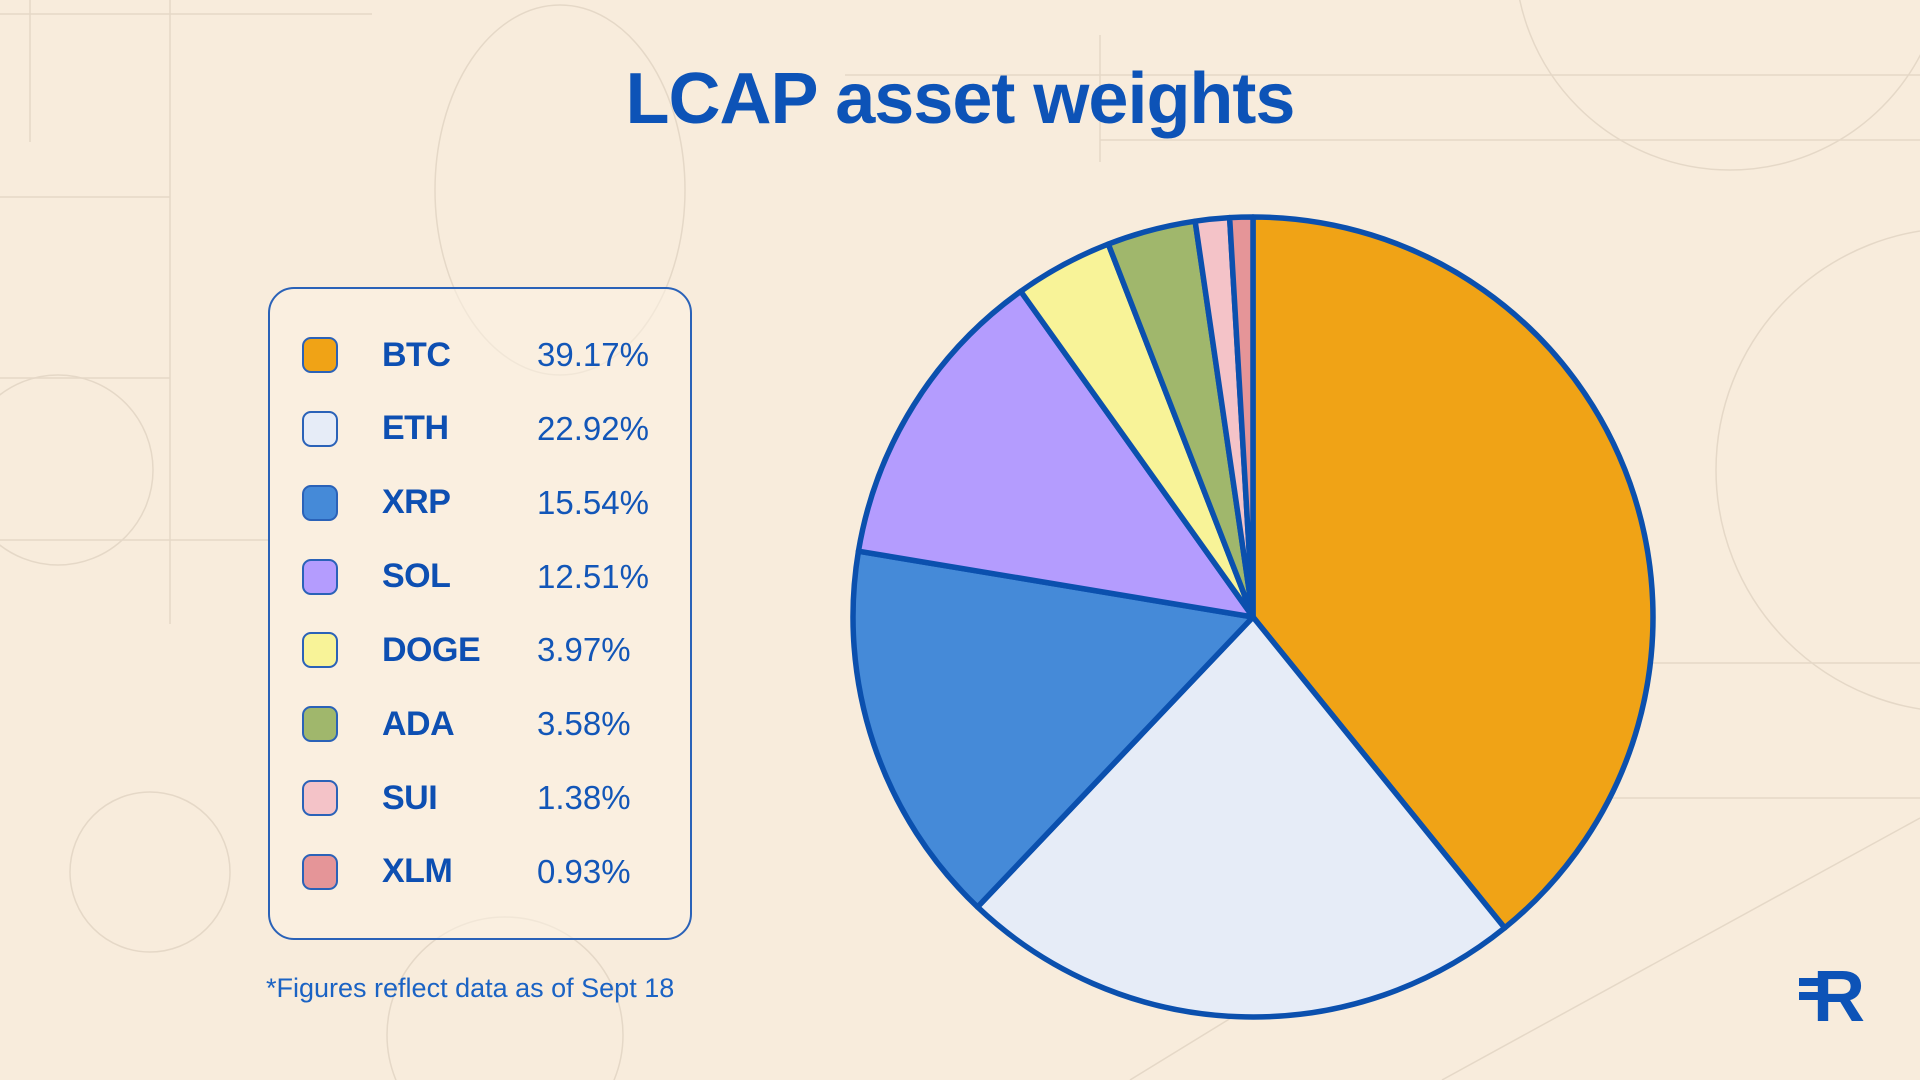 This screenshot has height=1080, width=1920. Describe the element at coordinates (470, 988) in the screenshot. I see `footnote: *Figures reflect data as of Sept 18` at that location.